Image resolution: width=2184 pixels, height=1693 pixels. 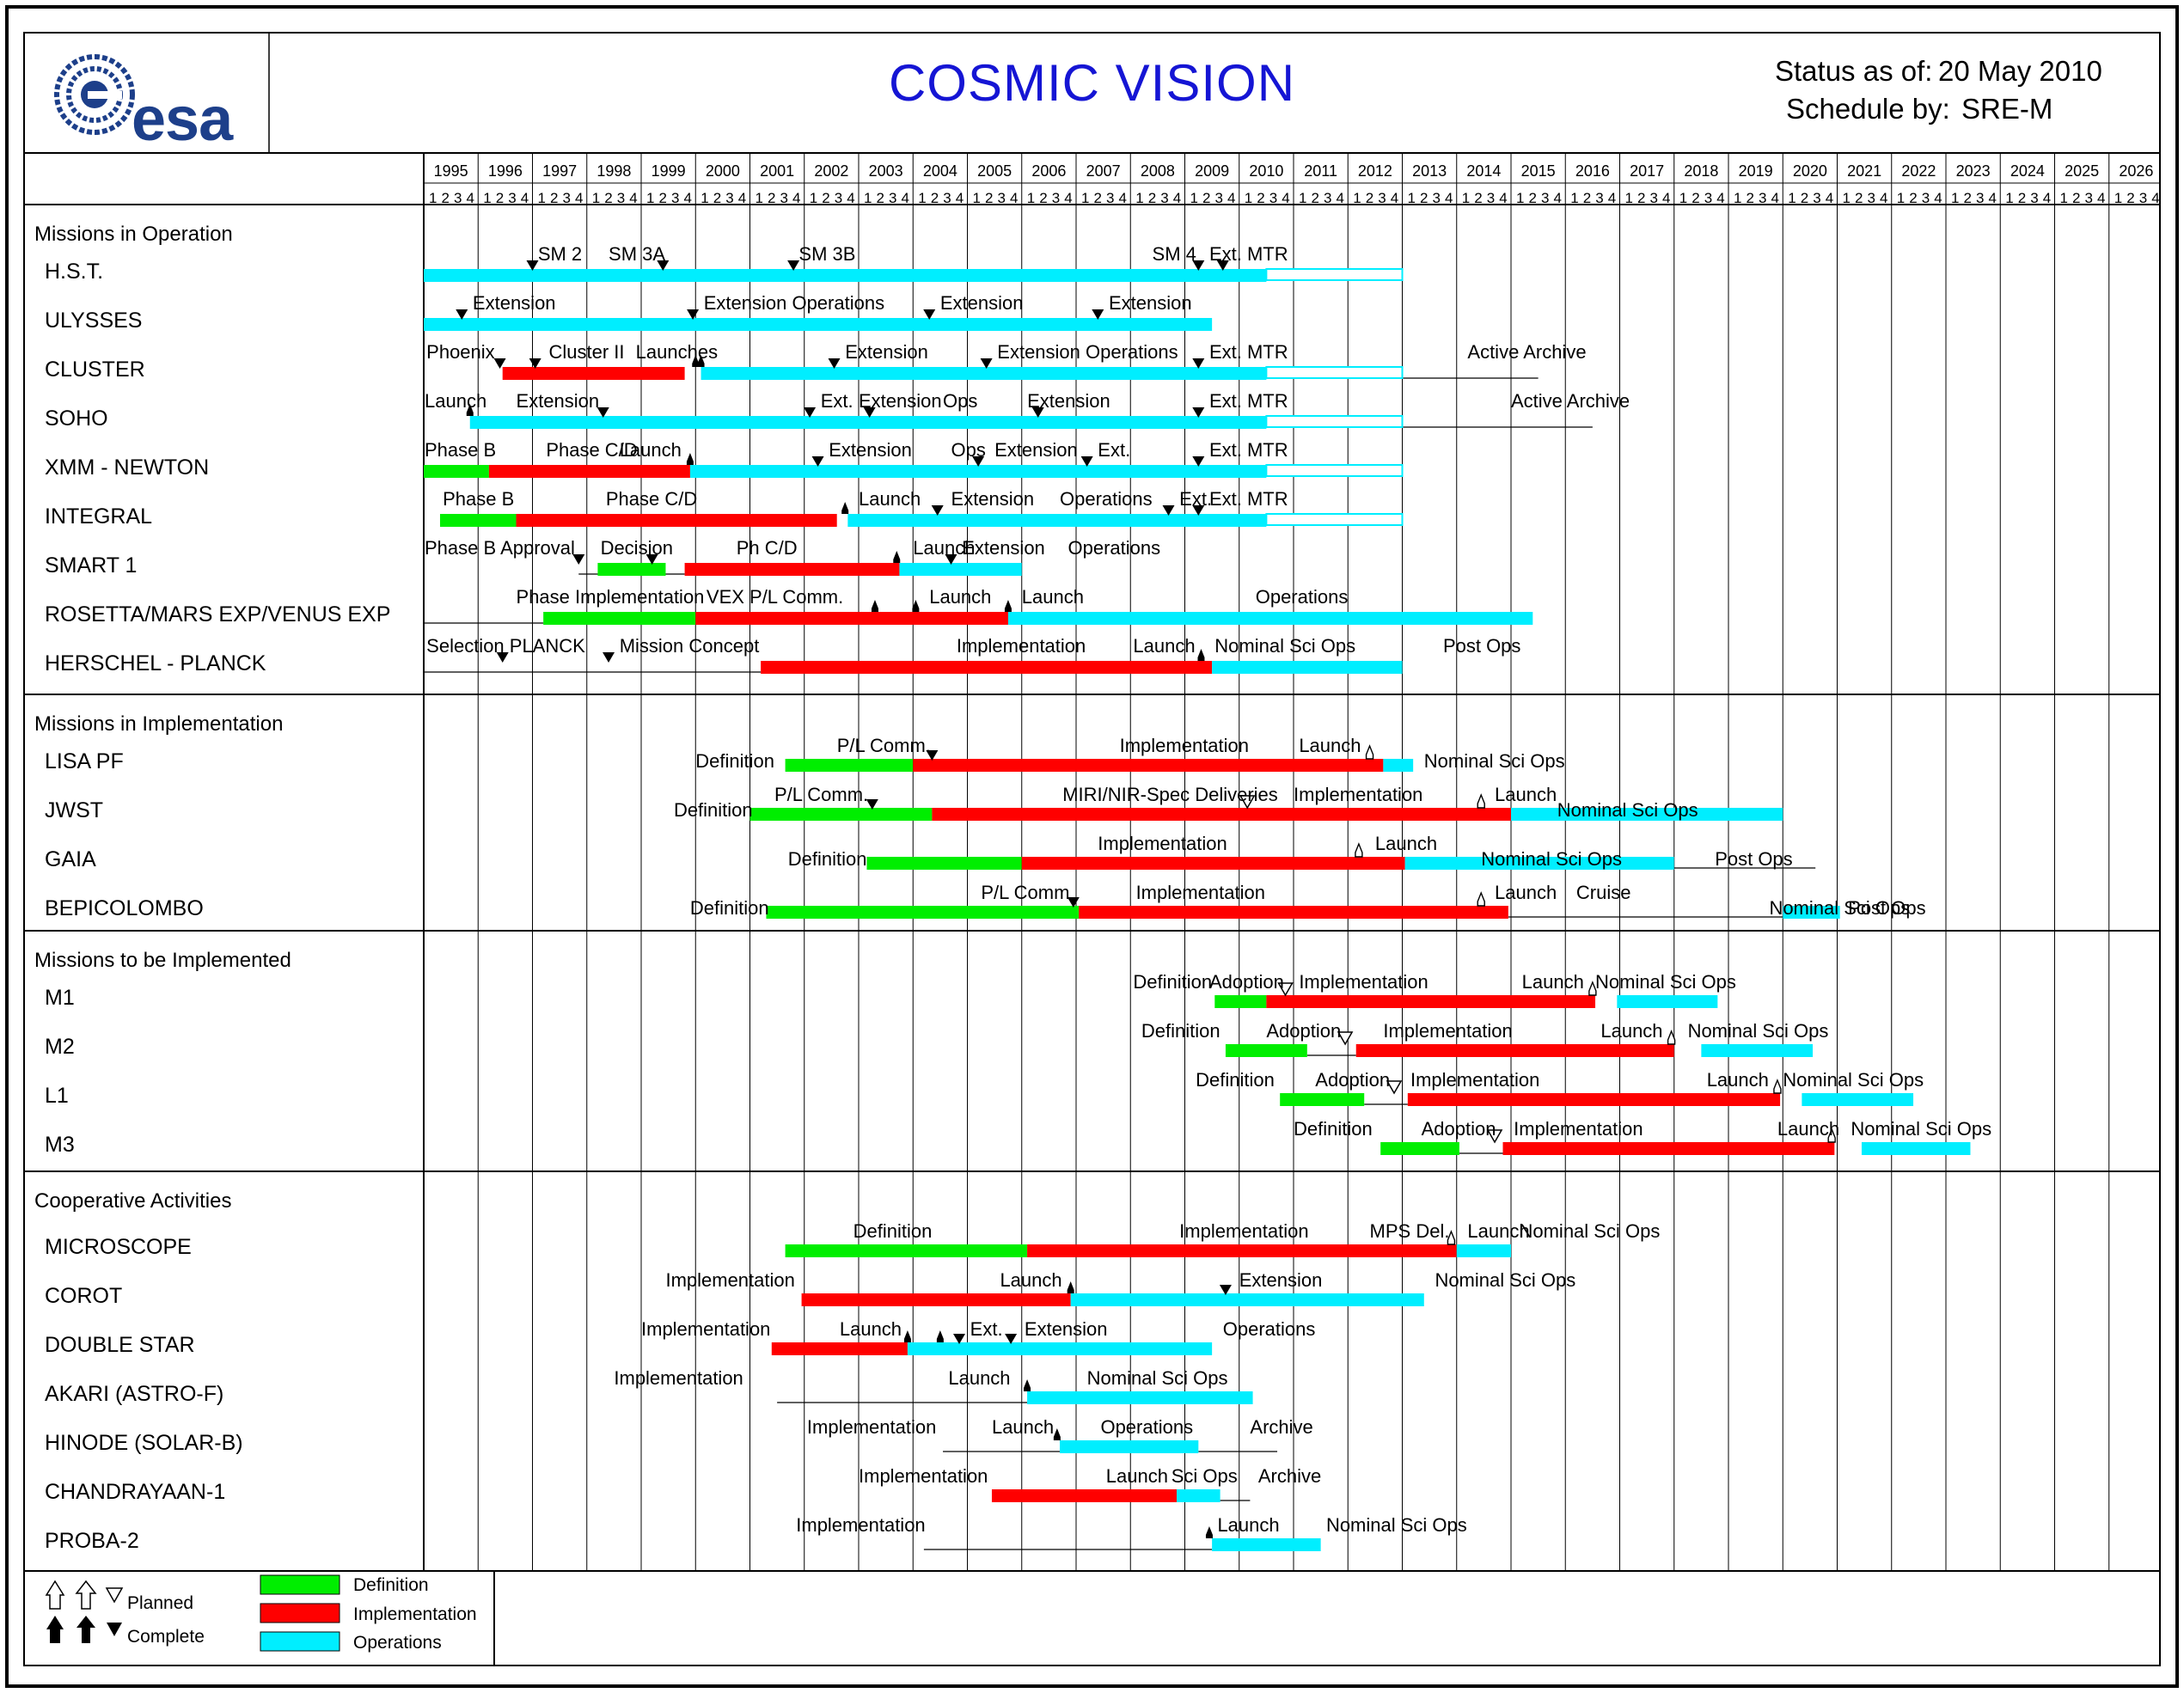 I want to click on operations-planned-bar, so click(x=1334, y=274).